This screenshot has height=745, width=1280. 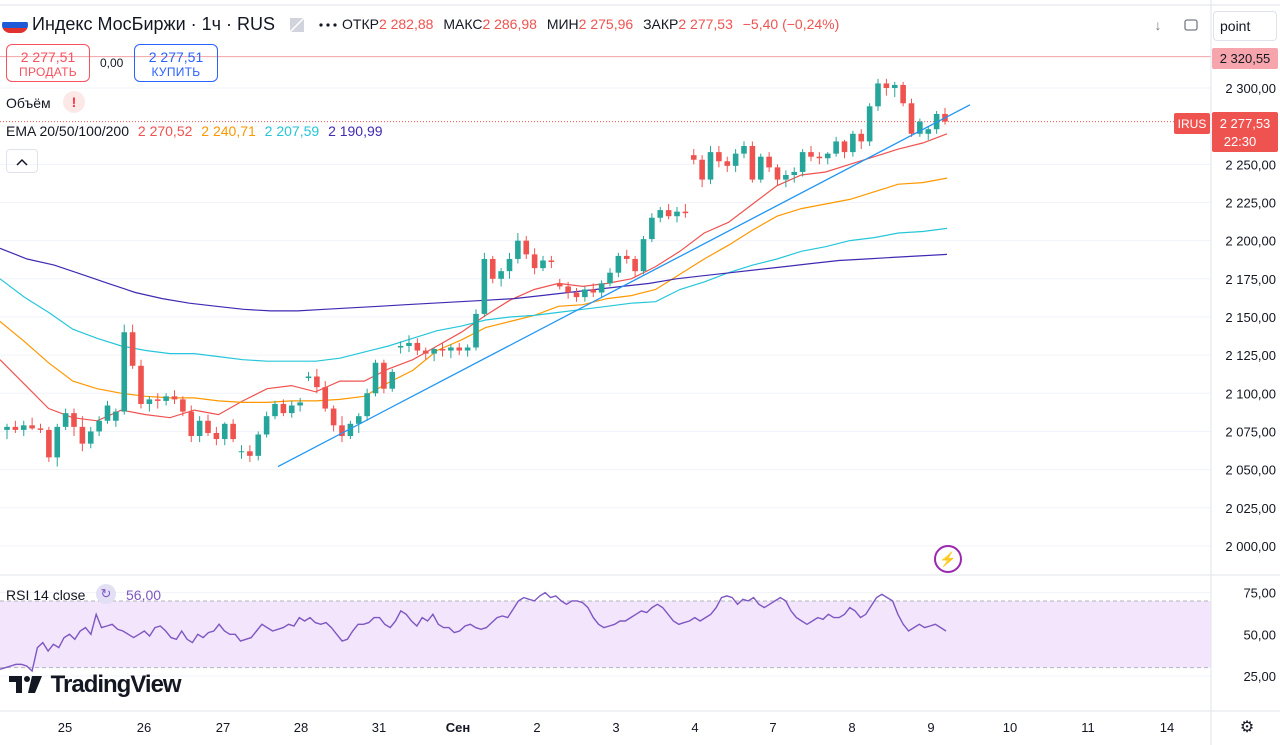 I want to click on sell-button: 2 277,51 ПРОДАТЬ, so click(x=48, y=63).